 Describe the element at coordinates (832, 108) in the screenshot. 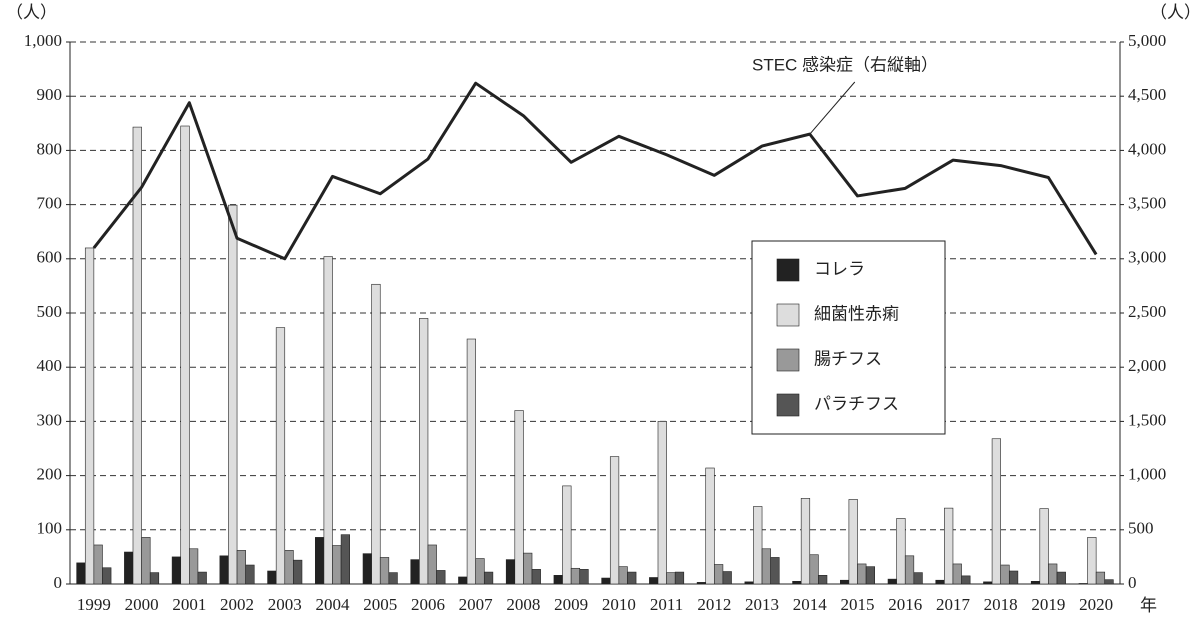

I see `annotation-leader` at that location.